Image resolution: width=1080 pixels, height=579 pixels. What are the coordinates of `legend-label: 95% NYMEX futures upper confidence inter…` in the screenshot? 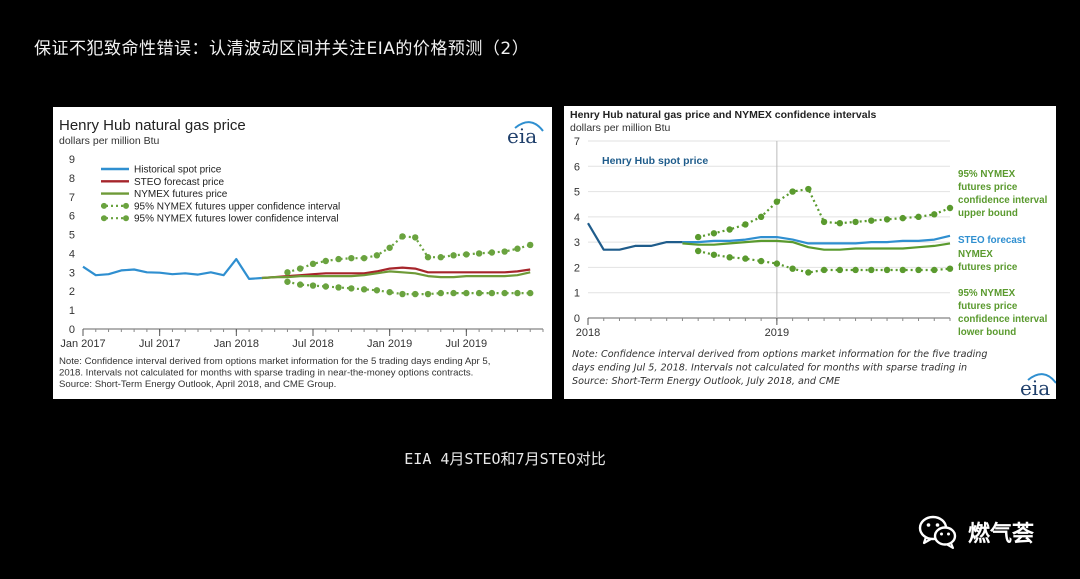 It's located at (237, 206).